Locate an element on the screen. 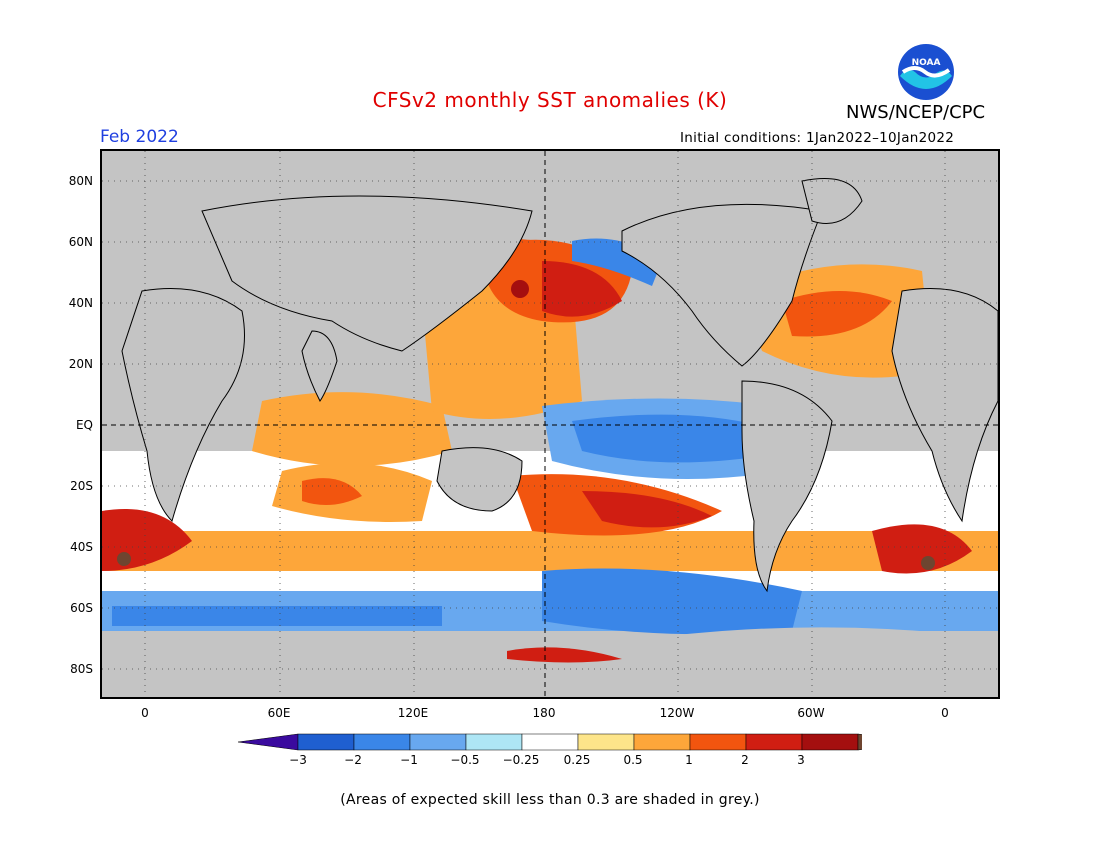  lat-label: 80N is located at coordinates (80, 181).